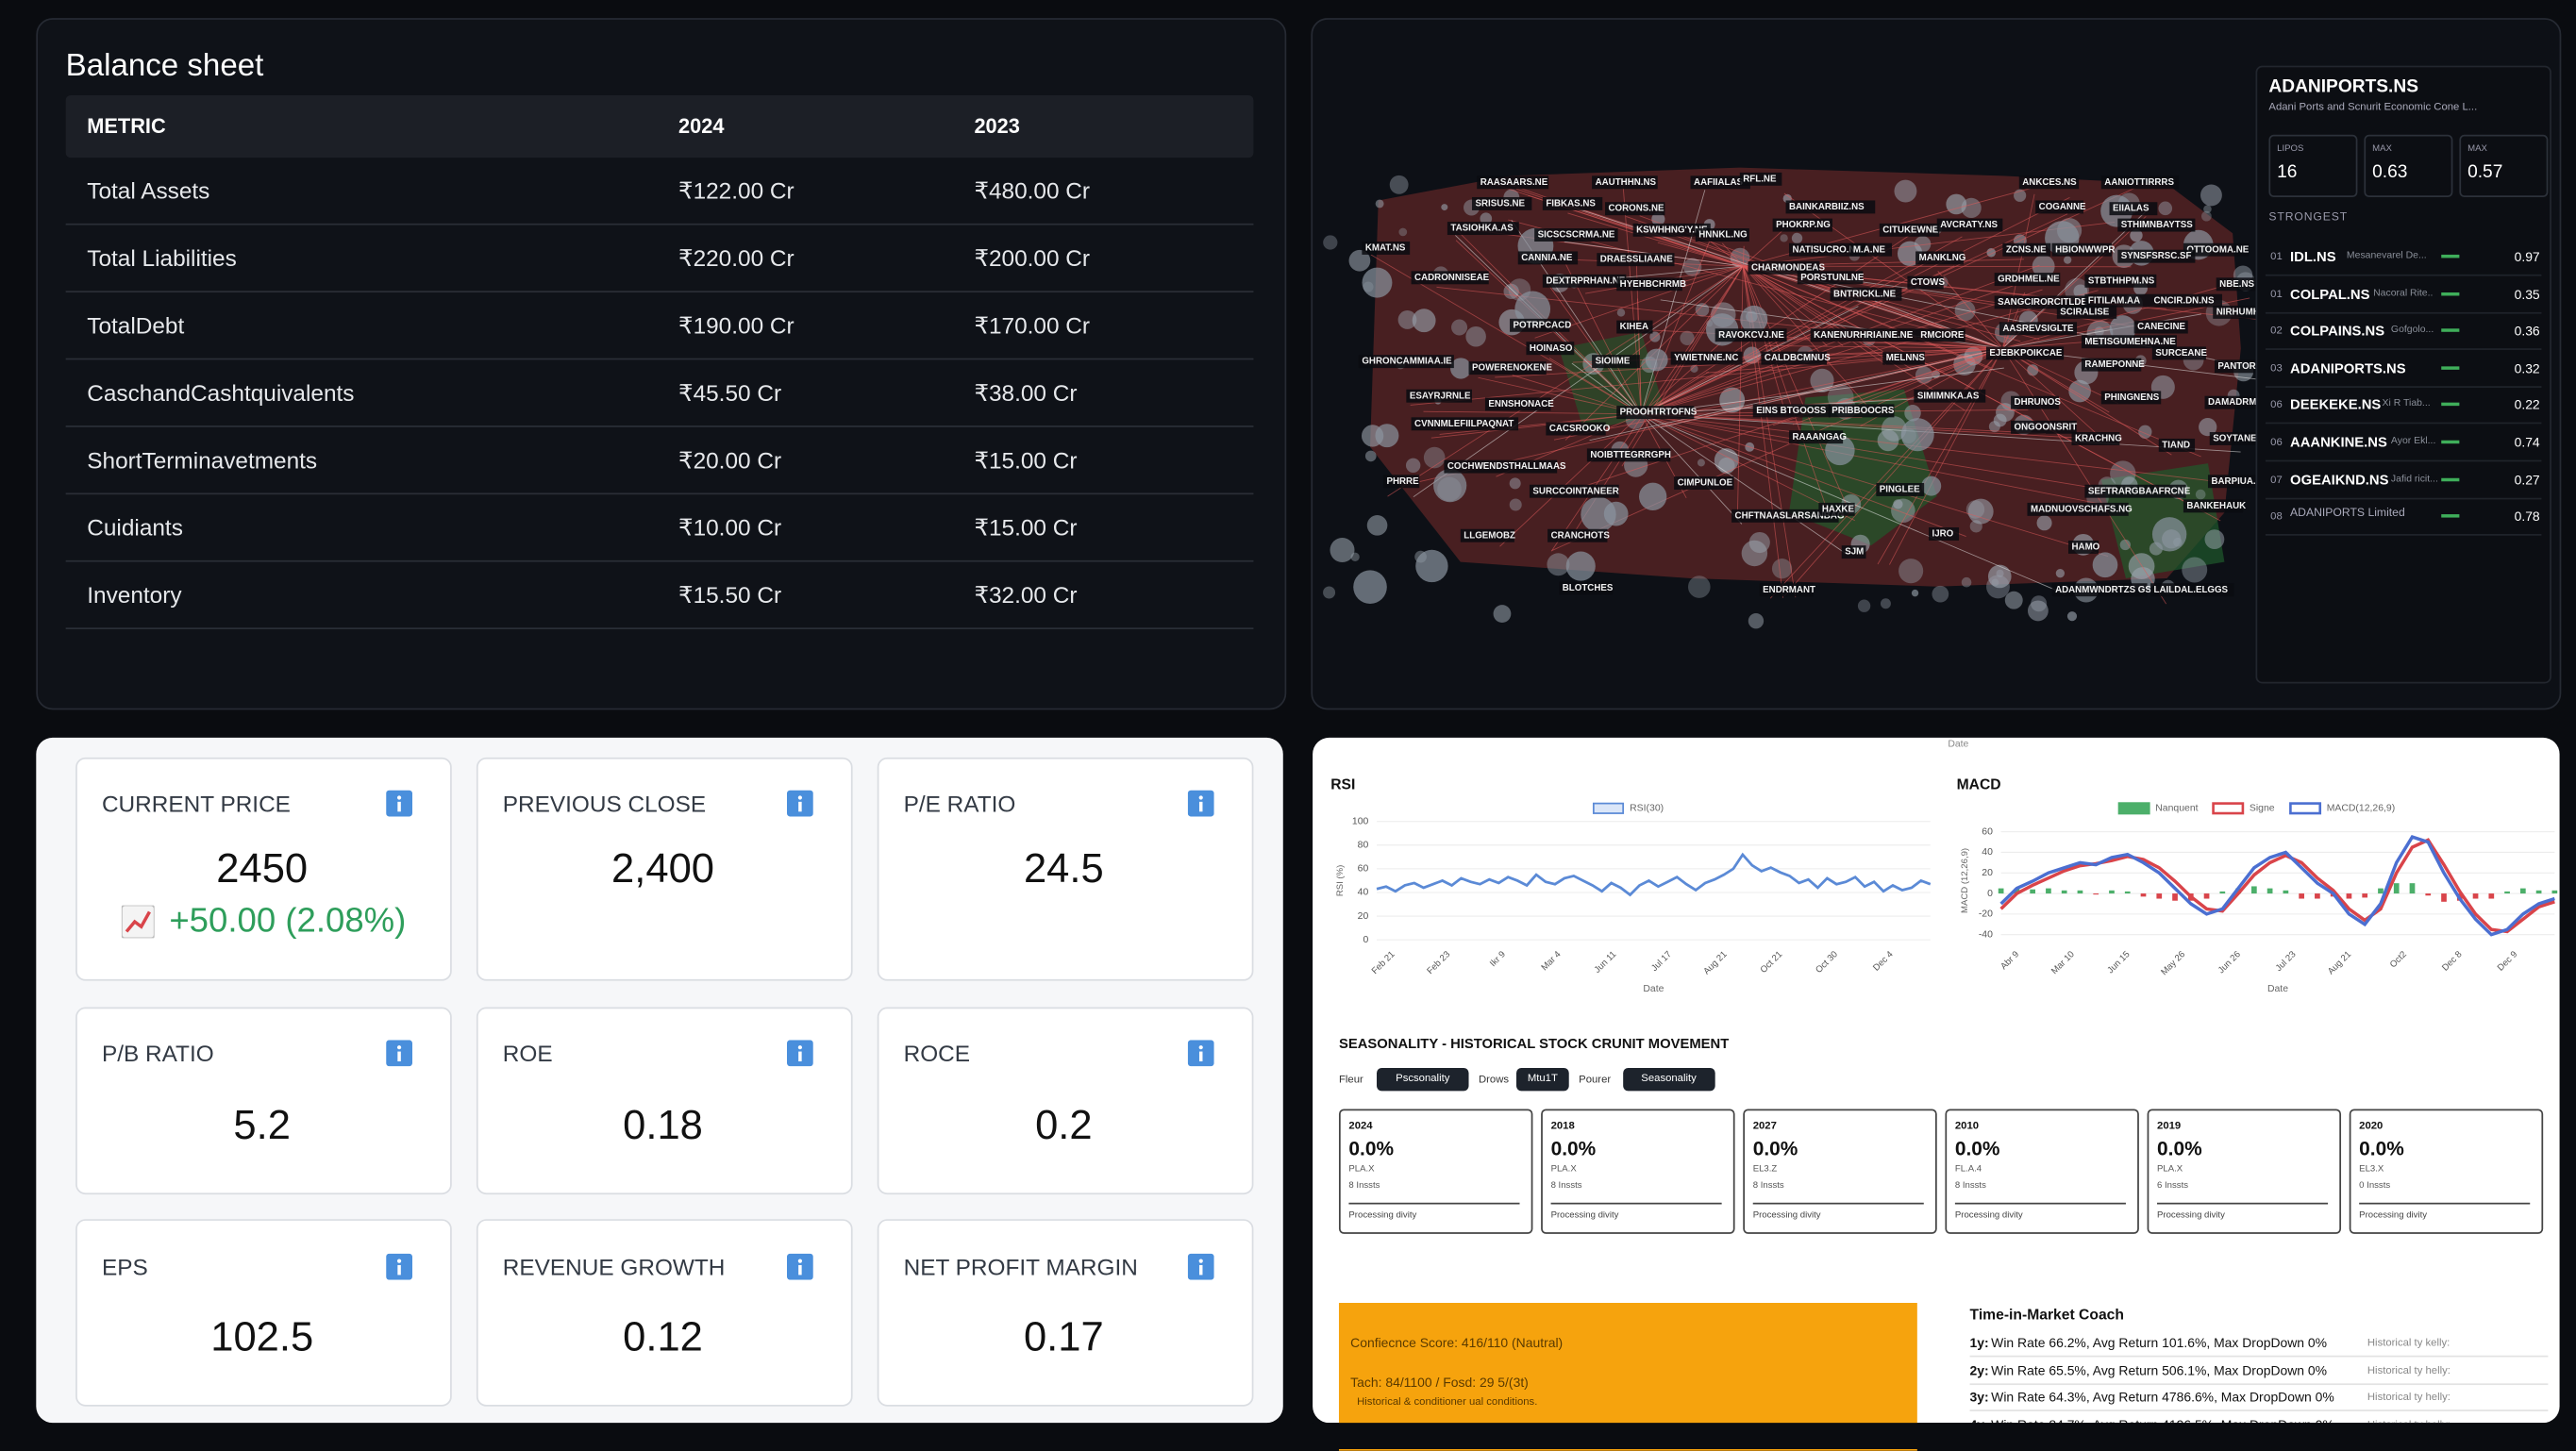 This screenshot has width=2576, height=1451. I want to click on season-count: 8 Inssts, so click(1566, 1186).